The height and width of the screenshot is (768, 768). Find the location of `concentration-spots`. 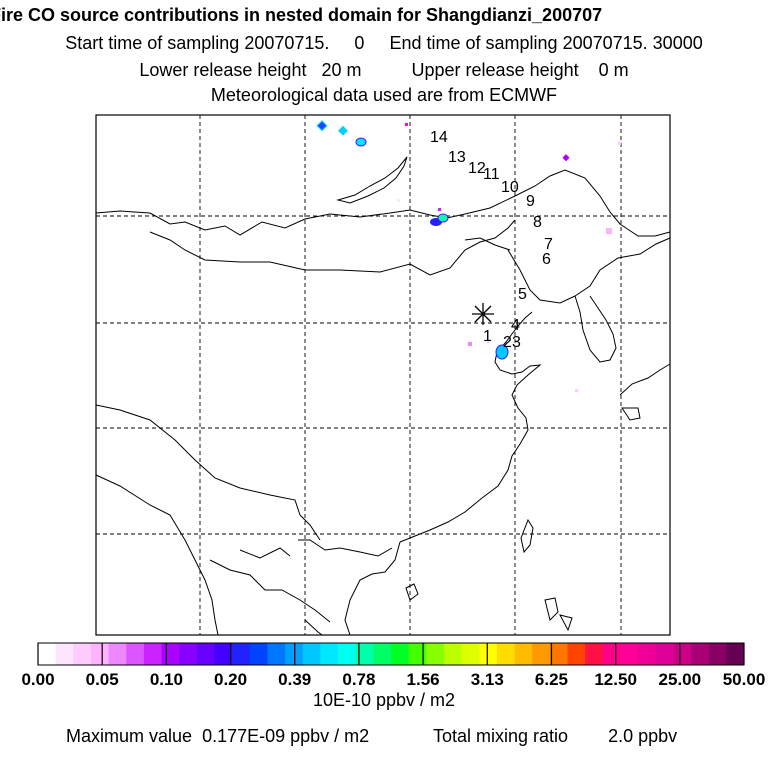

concentration-spots is located at coordinates (468, 256).